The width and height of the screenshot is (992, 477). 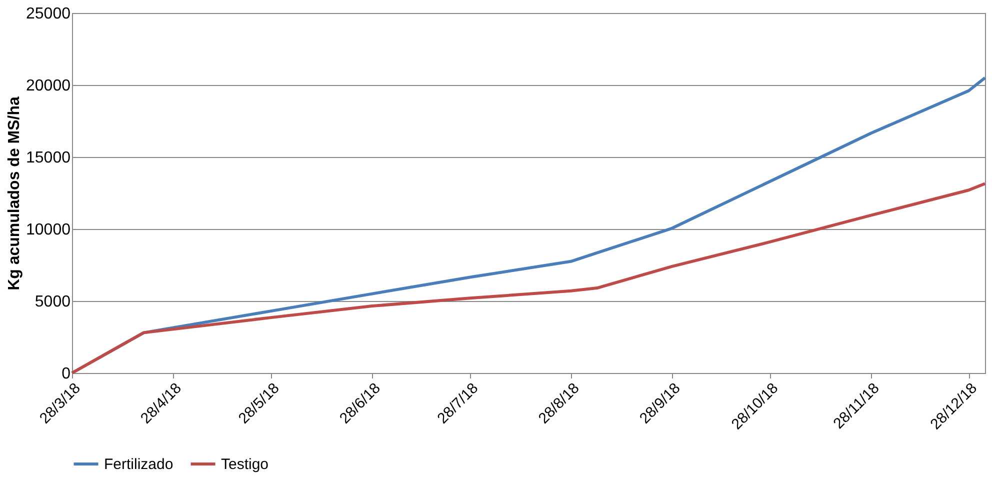 I want to click on y-tick-label: 5000, so click(x=52, y=302).